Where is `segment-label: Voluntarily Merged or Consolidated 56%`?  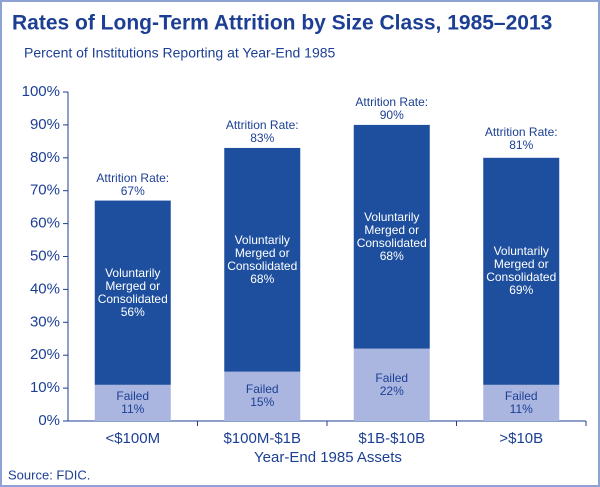 segment-label: Voluntarily Merged or Consolidated 56% is located at coordinates (133, 292).